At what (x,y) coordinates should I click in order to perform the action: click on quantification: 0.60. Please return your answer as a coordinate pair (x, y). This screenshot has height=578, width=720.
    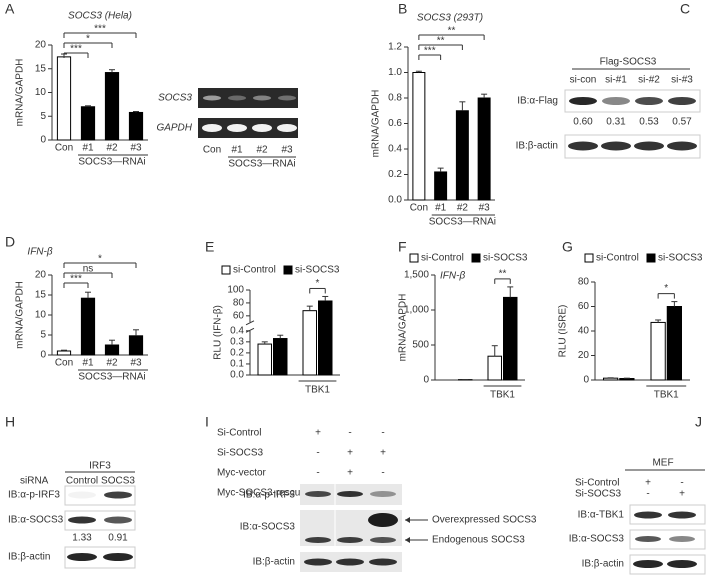
    Looking at the image, I should click on (583, 122).